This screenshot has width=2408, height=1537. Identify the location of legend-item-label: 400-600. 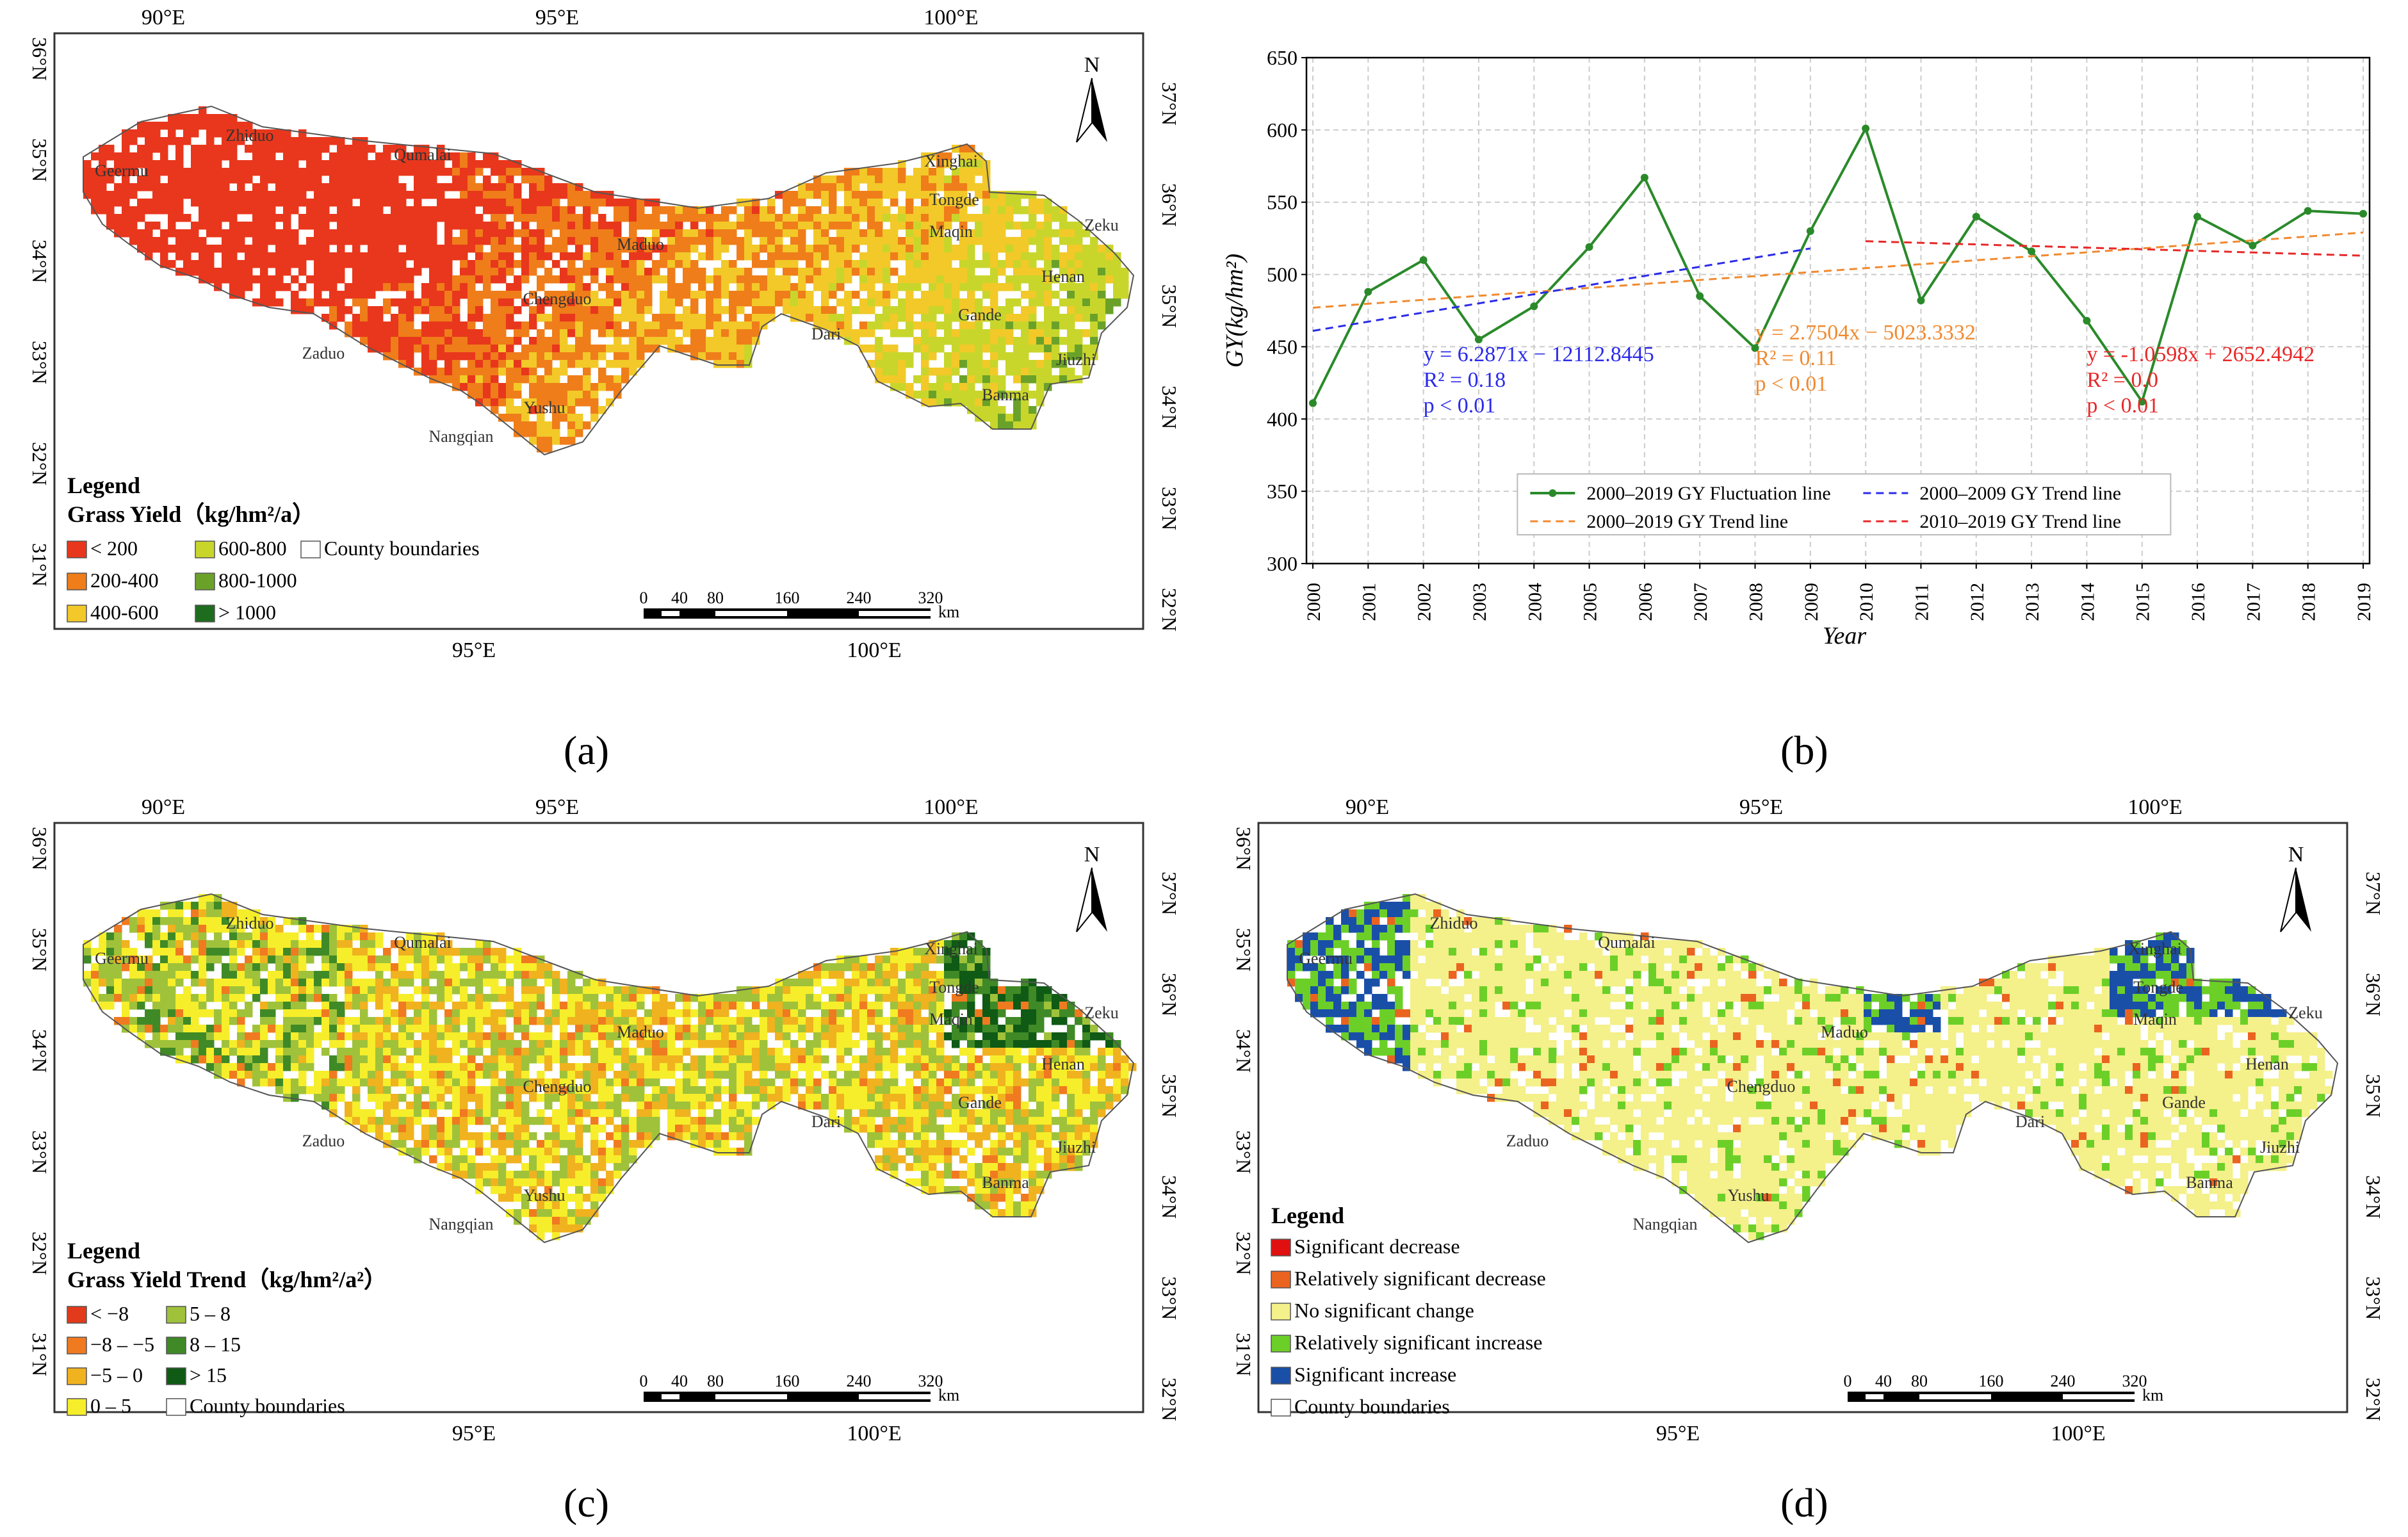
(124, 612).